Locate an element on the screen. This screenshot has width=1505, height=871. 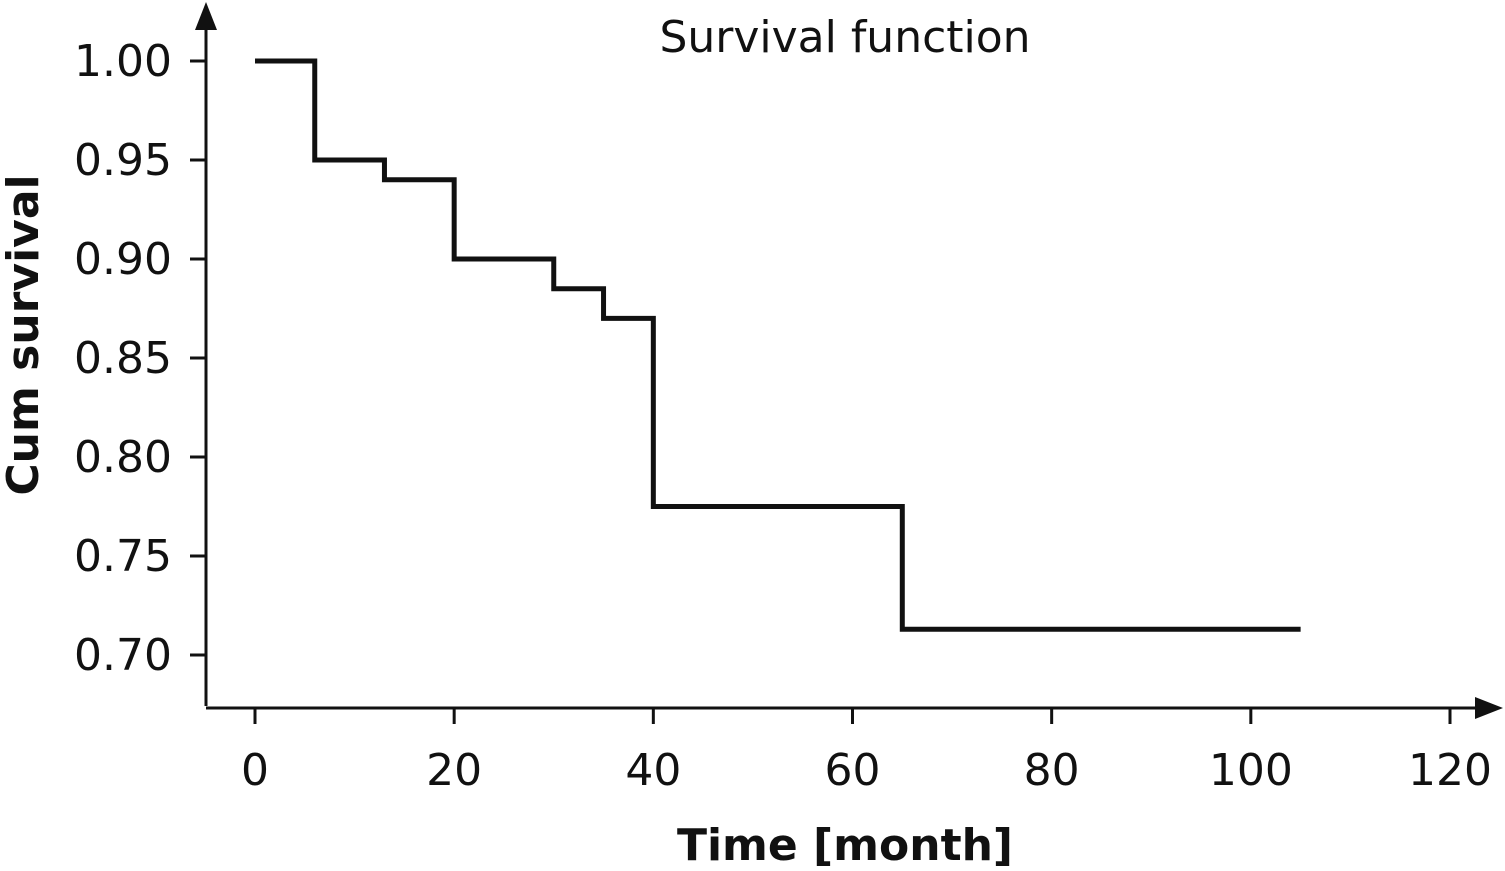
x-tick-label: 120 is located at coordinates (1450, 770).